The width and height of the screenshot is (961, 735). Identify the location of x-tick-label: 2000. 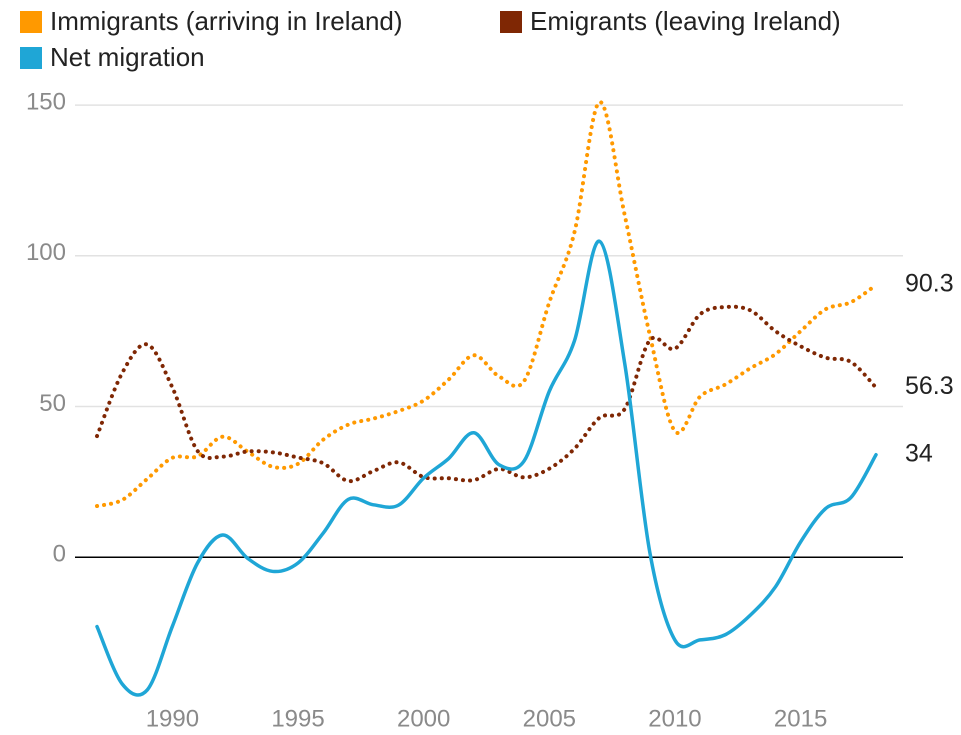
(423, 718).